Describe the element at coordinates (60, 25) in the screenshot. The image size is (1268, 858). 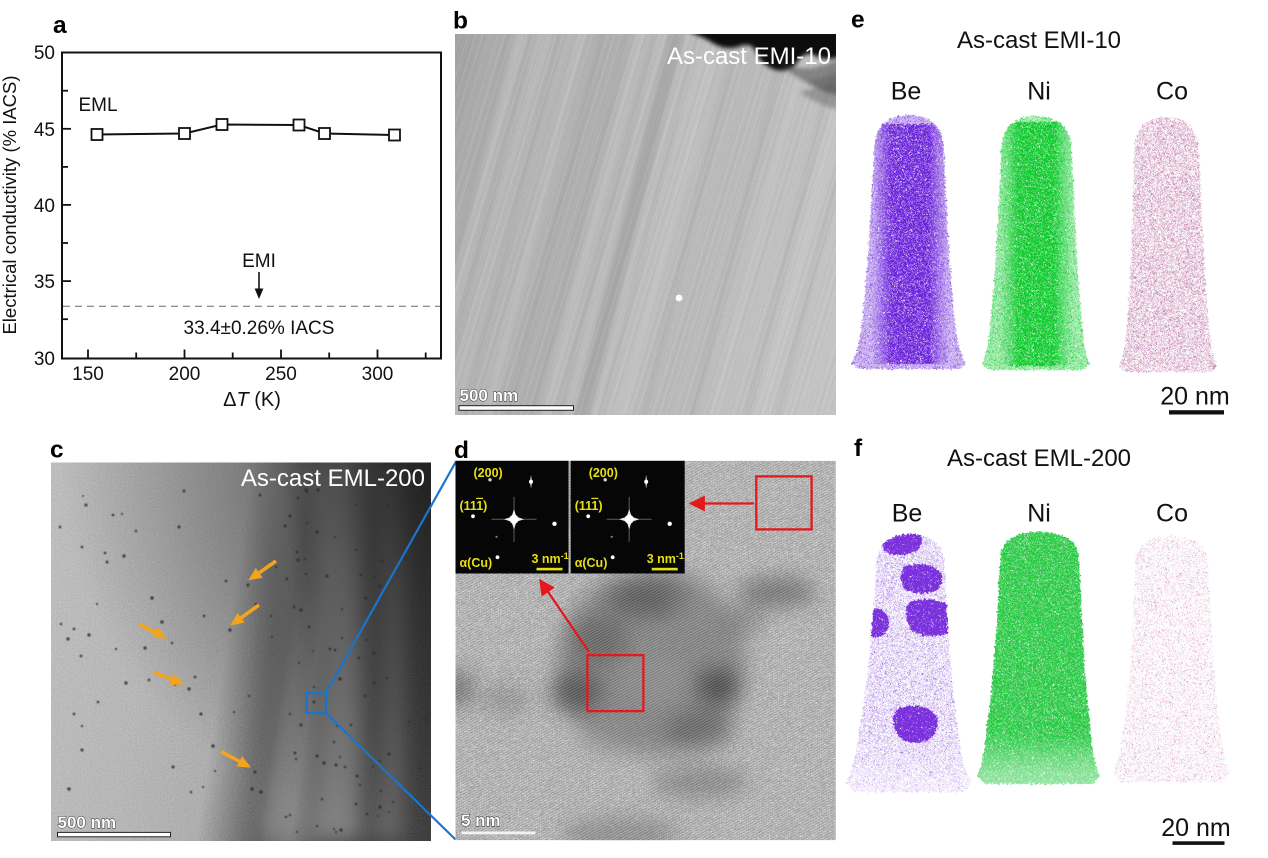
I see `svg-text: a` at that location.